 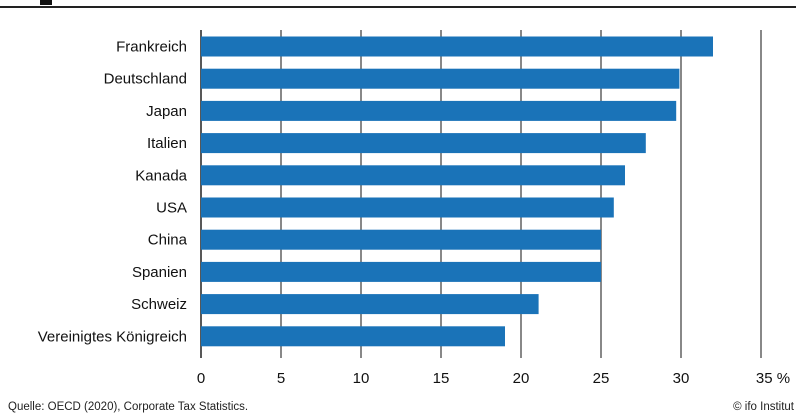 I want to click on x-tick-label: 0, so click(x=201, y=378).